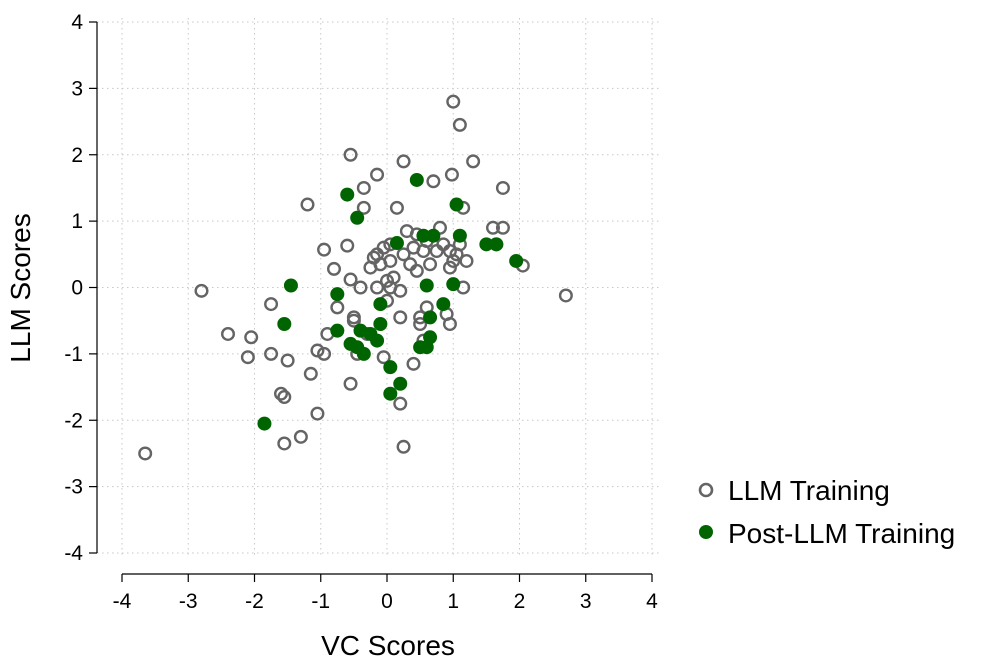  I want to click on y-tick-label: 1, so click(77, 221).